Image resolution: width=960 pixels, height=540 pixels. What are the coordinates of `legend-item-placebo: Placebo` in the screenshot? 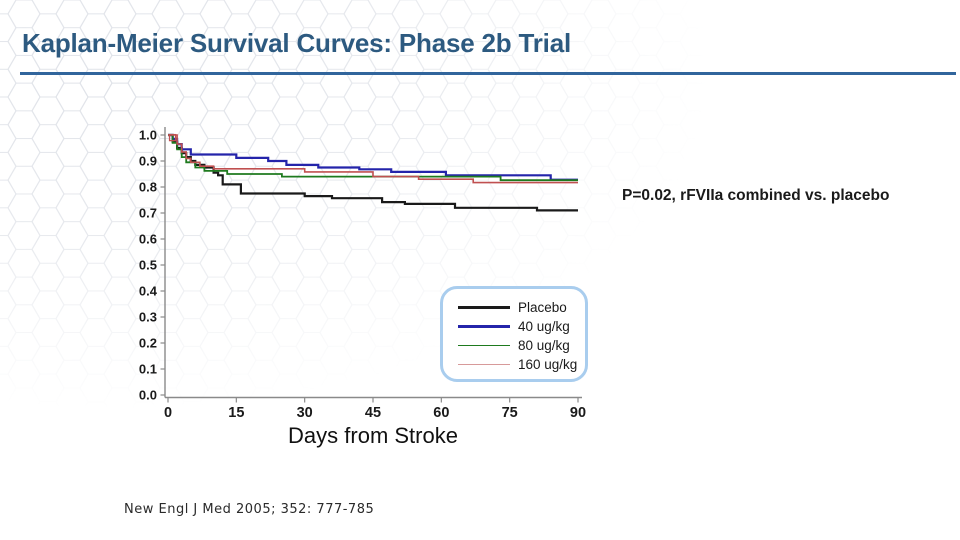 It's located at (521, 307).